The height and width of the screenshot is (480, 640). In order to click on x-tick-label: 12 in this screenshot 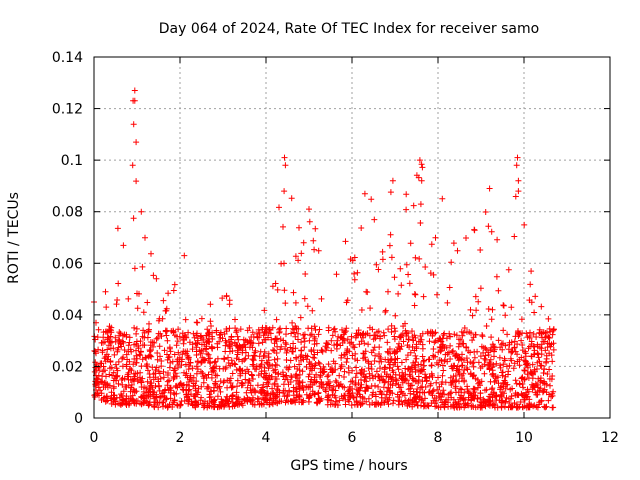, I will do `click(610, 438)`.